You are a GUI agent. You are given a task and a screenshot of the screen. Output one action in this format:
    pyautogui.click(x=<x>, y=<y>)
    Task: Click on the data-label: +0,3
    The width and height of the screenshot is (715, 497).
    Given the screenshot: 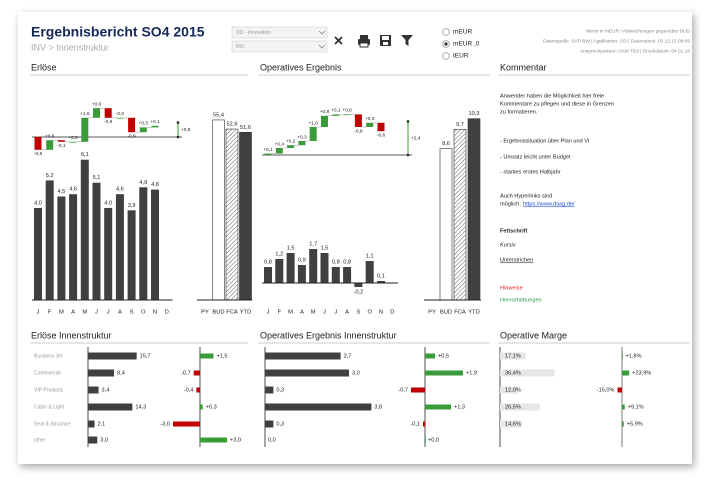 What is the action you would take?
    pyautogui.click(x=144, y=124)
    